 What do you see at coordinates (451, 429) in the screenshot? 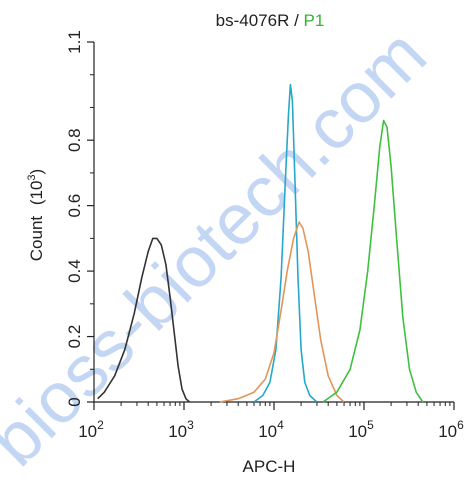
I see `x-tick-label: 10⁶` at bounding box center [451, 429].